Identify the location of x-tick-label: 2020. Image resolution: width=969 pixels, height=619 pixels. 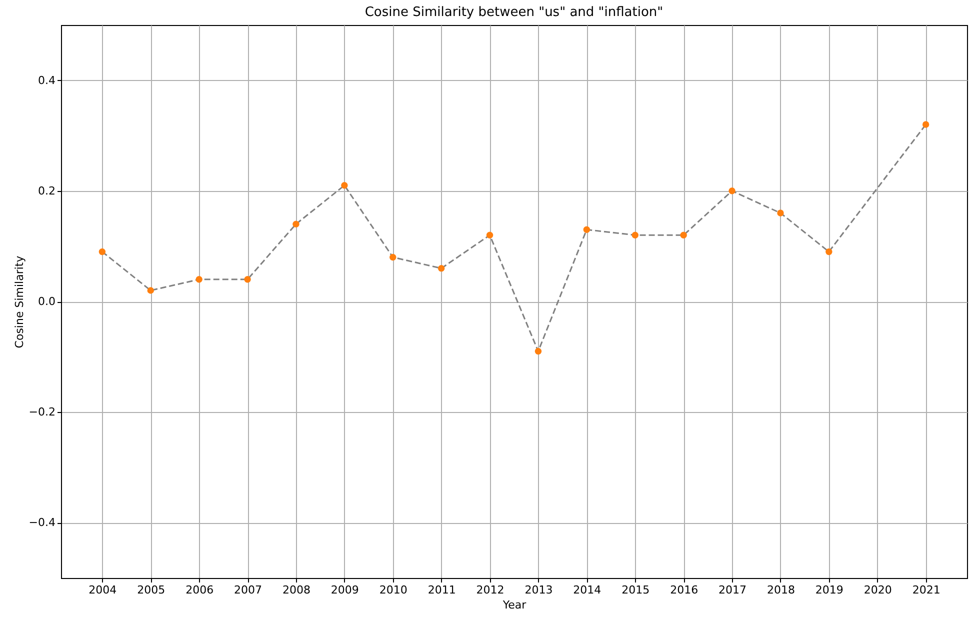
(878, 590).